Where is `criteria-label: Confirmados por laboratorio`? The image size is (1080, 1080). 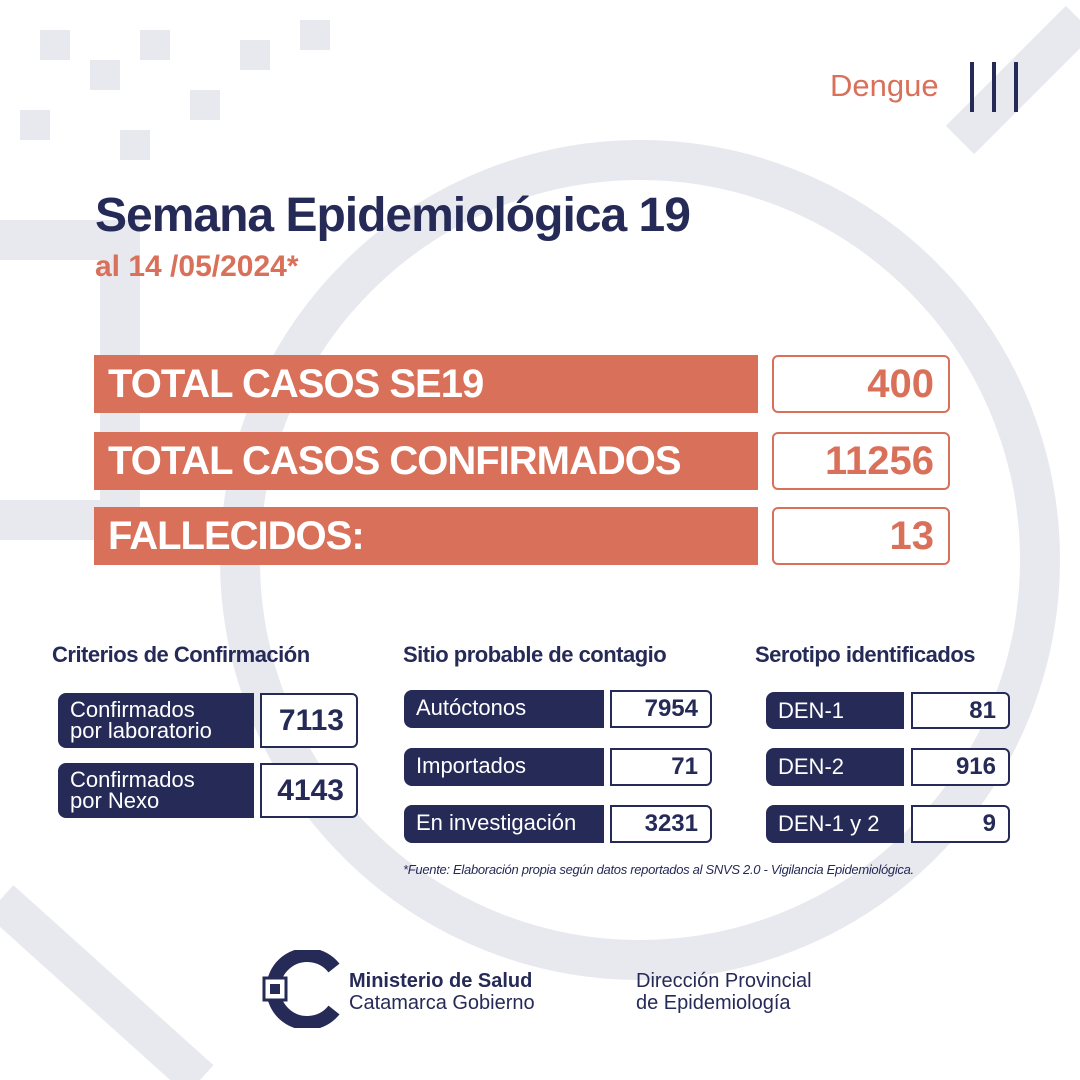
criteria-label: Confirmados por laboratorio is located at coordinates (156, 720).